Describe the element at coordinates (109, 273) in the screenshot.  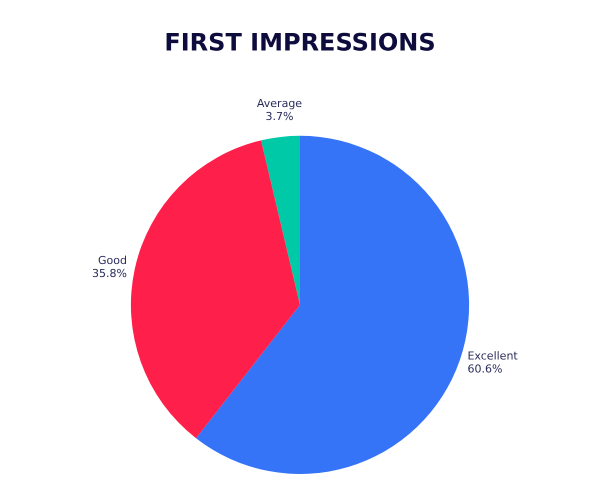
I see `data-label: 35.8%` at that location.